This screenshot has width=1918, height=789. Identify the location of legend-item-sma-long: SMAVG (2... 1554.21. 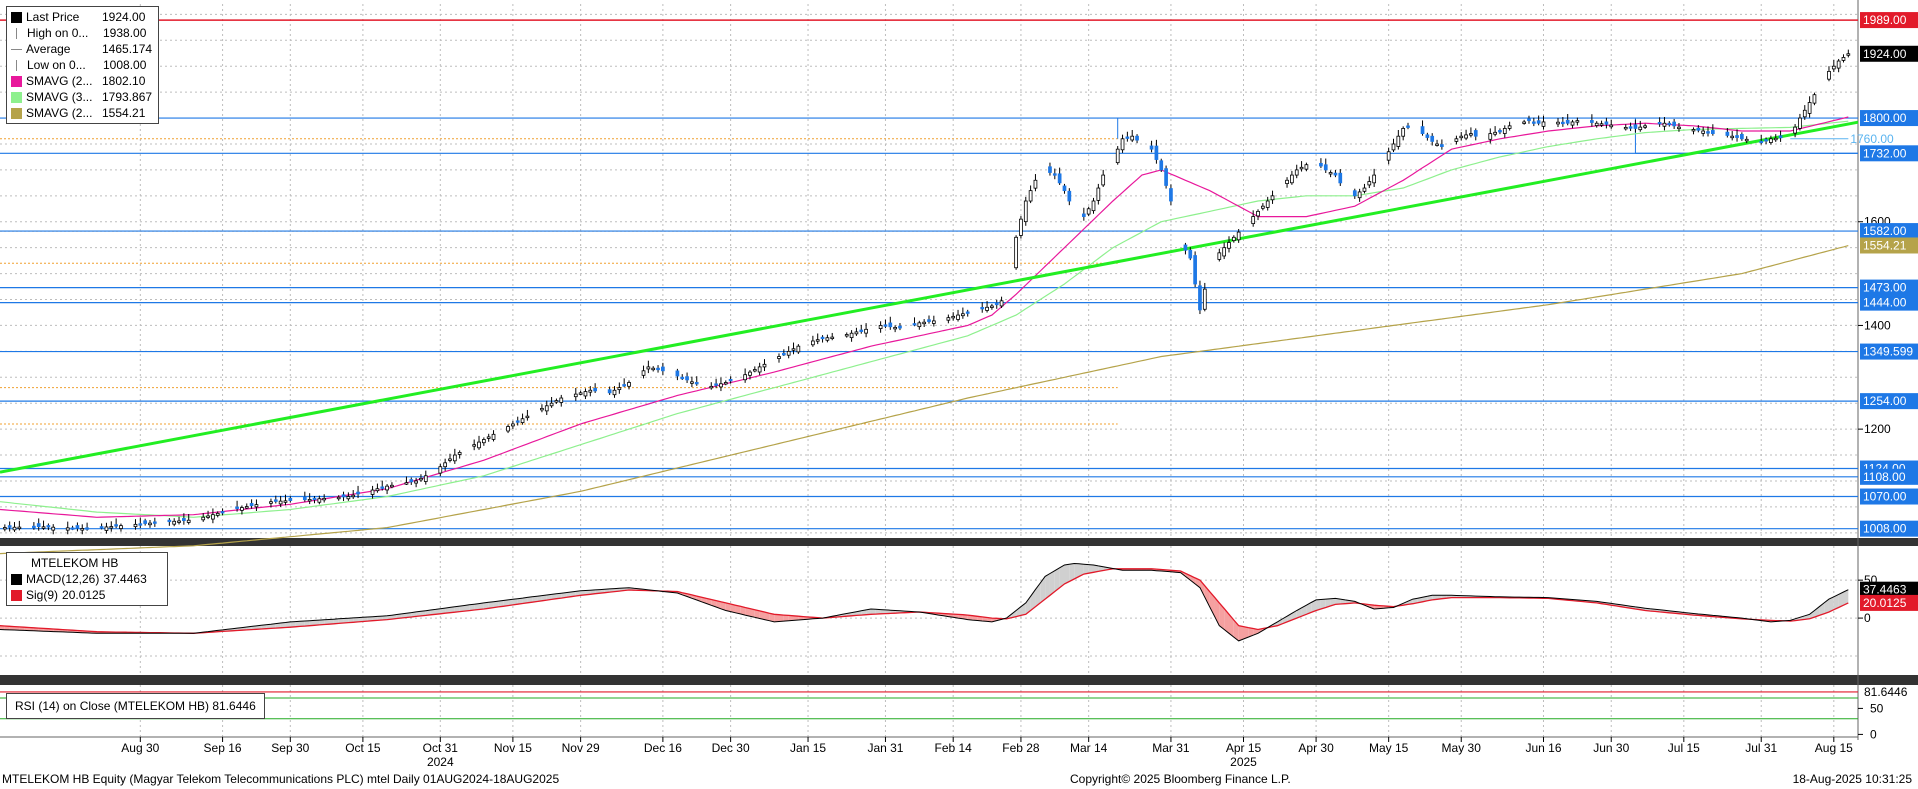
(81, 113).